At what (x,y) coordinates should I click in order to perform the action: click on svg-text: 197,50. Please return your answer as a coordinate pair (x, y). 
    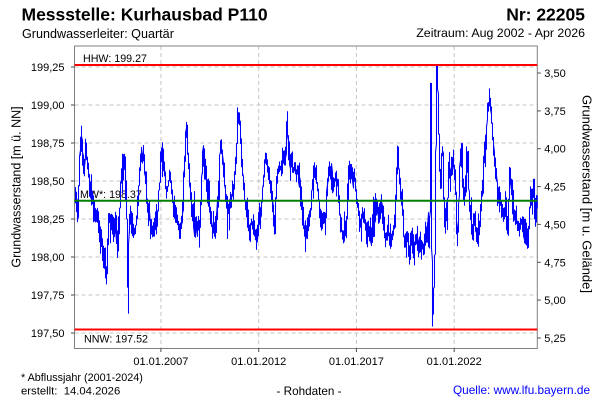
    Looking at the image, I should click on (48, 334).